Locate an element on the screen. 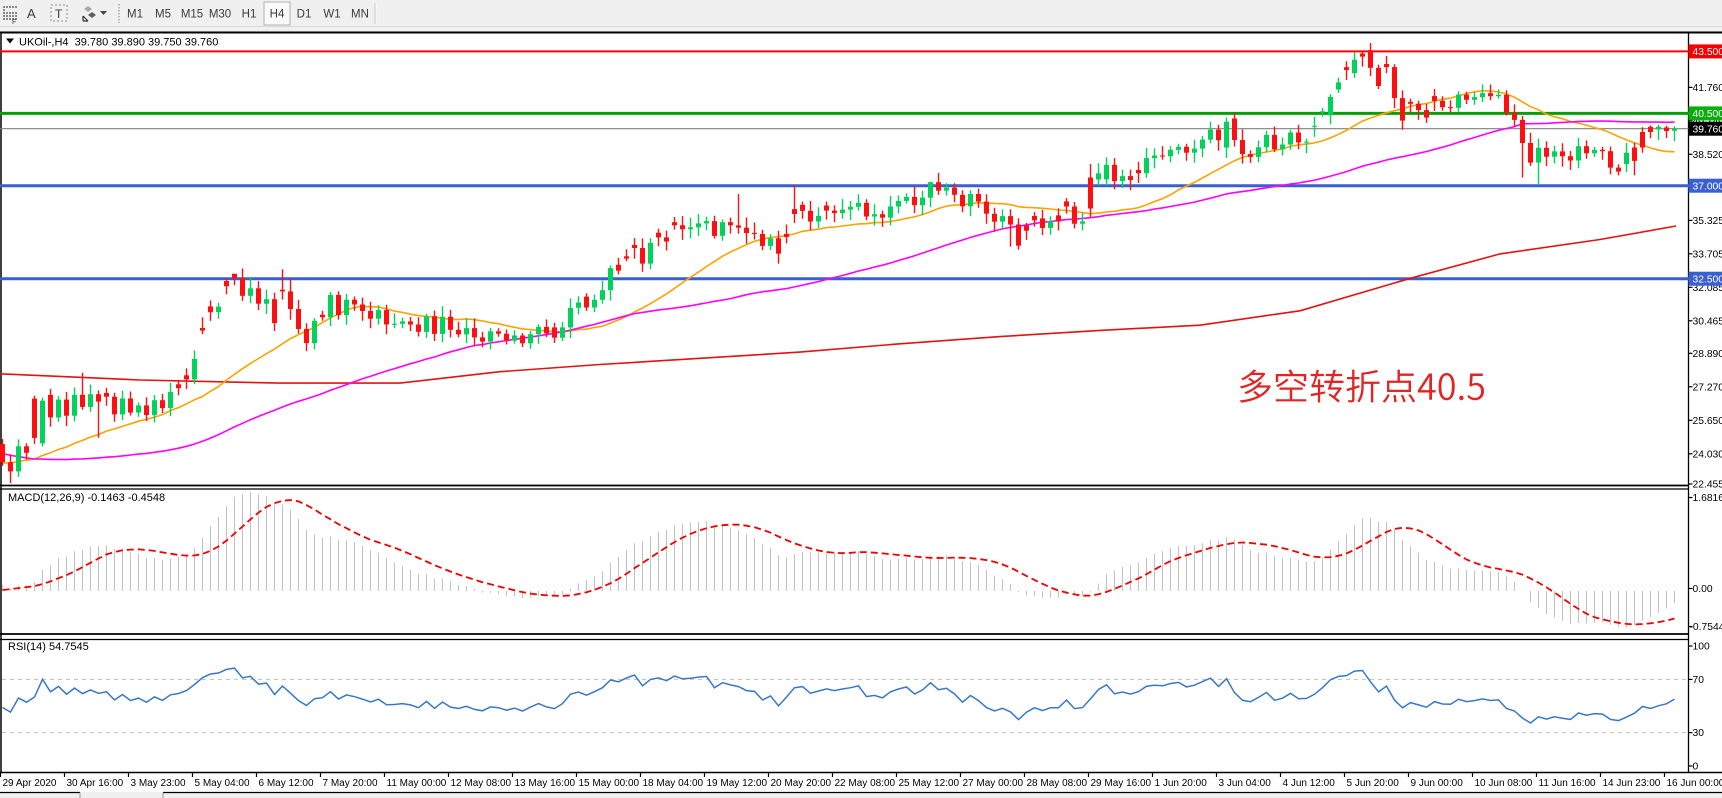 This screenshot has height=798, width=1722. svg-text: 15 May 00:00 is located at coordinates (609, 783).